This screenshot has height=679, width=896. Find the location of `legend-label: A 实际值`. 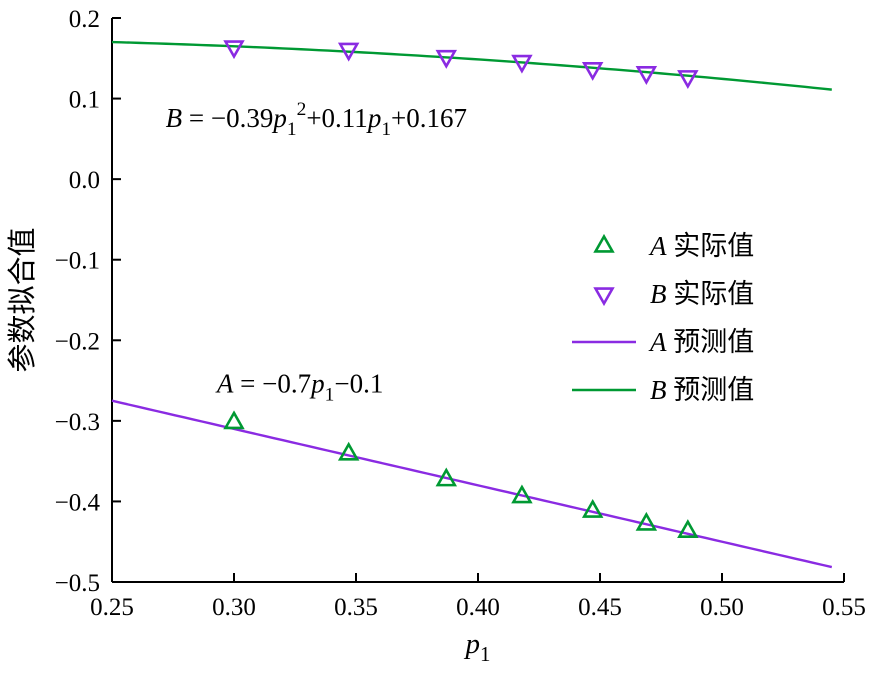

legend-label: A 实际值 is located at coordinates (701, 246).